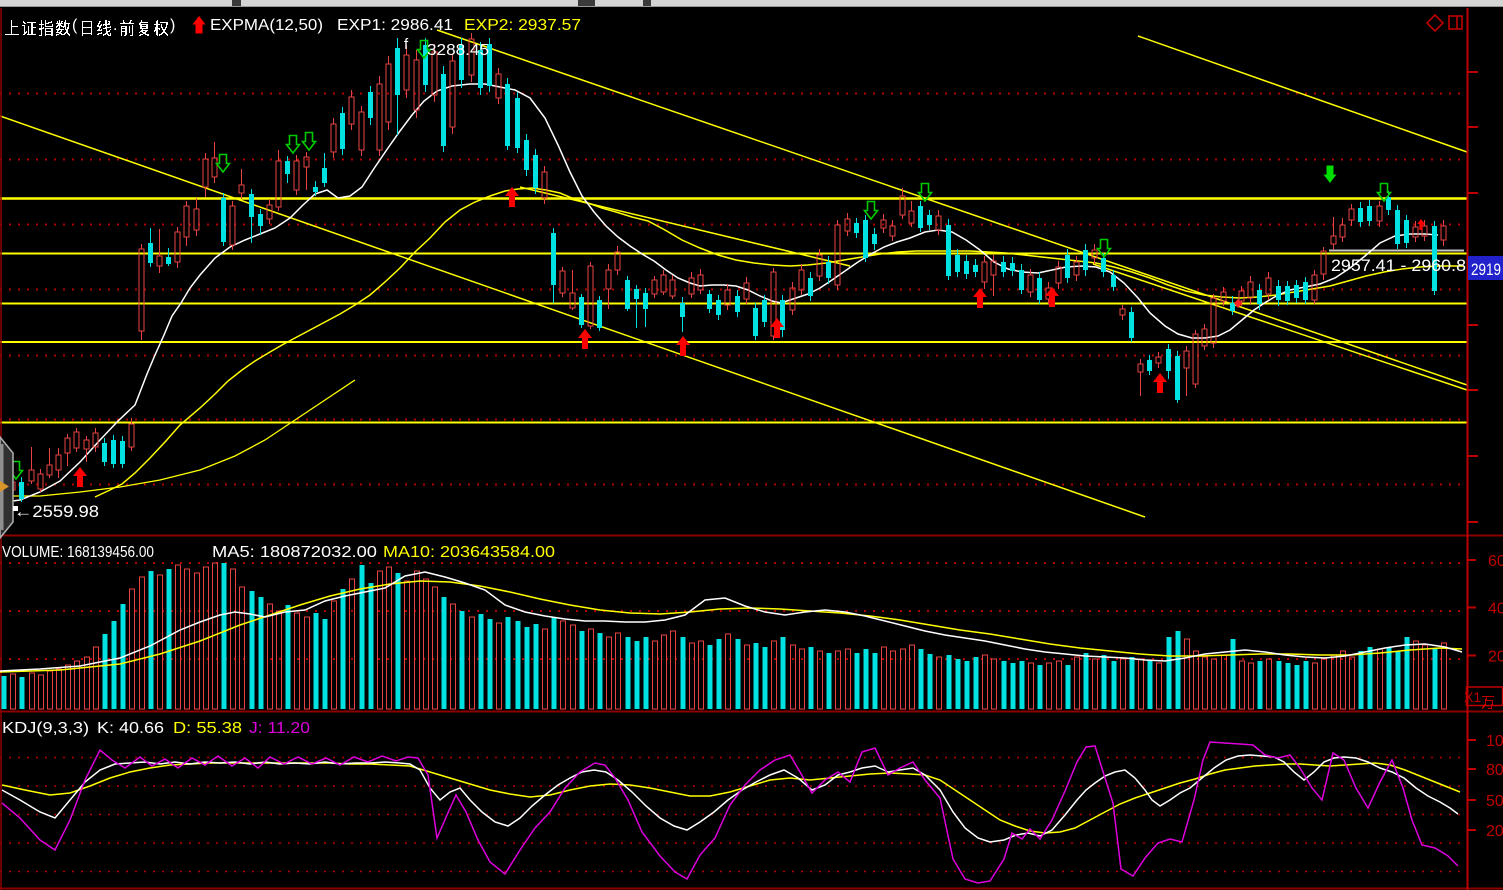 The image size is (1503, 890). Describe the element at coordinates (1494, 741) in the screenshot. I see `svg-text: 100` at that location.